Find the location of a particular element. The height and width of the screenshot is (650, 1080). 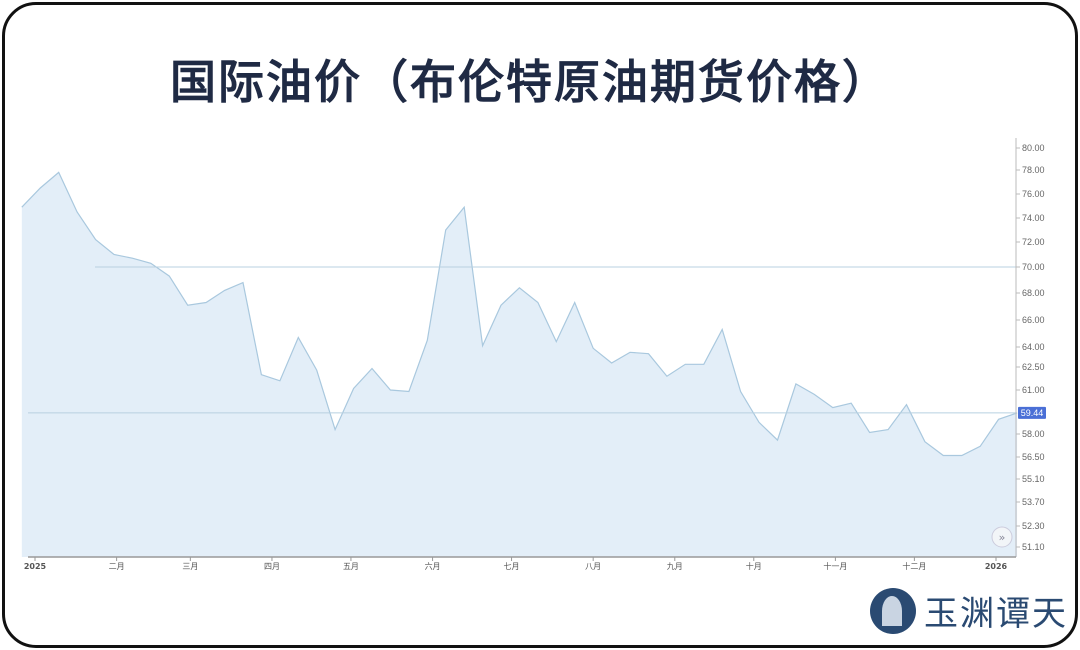

last-value-badge is located at coordinates (1032, 412).